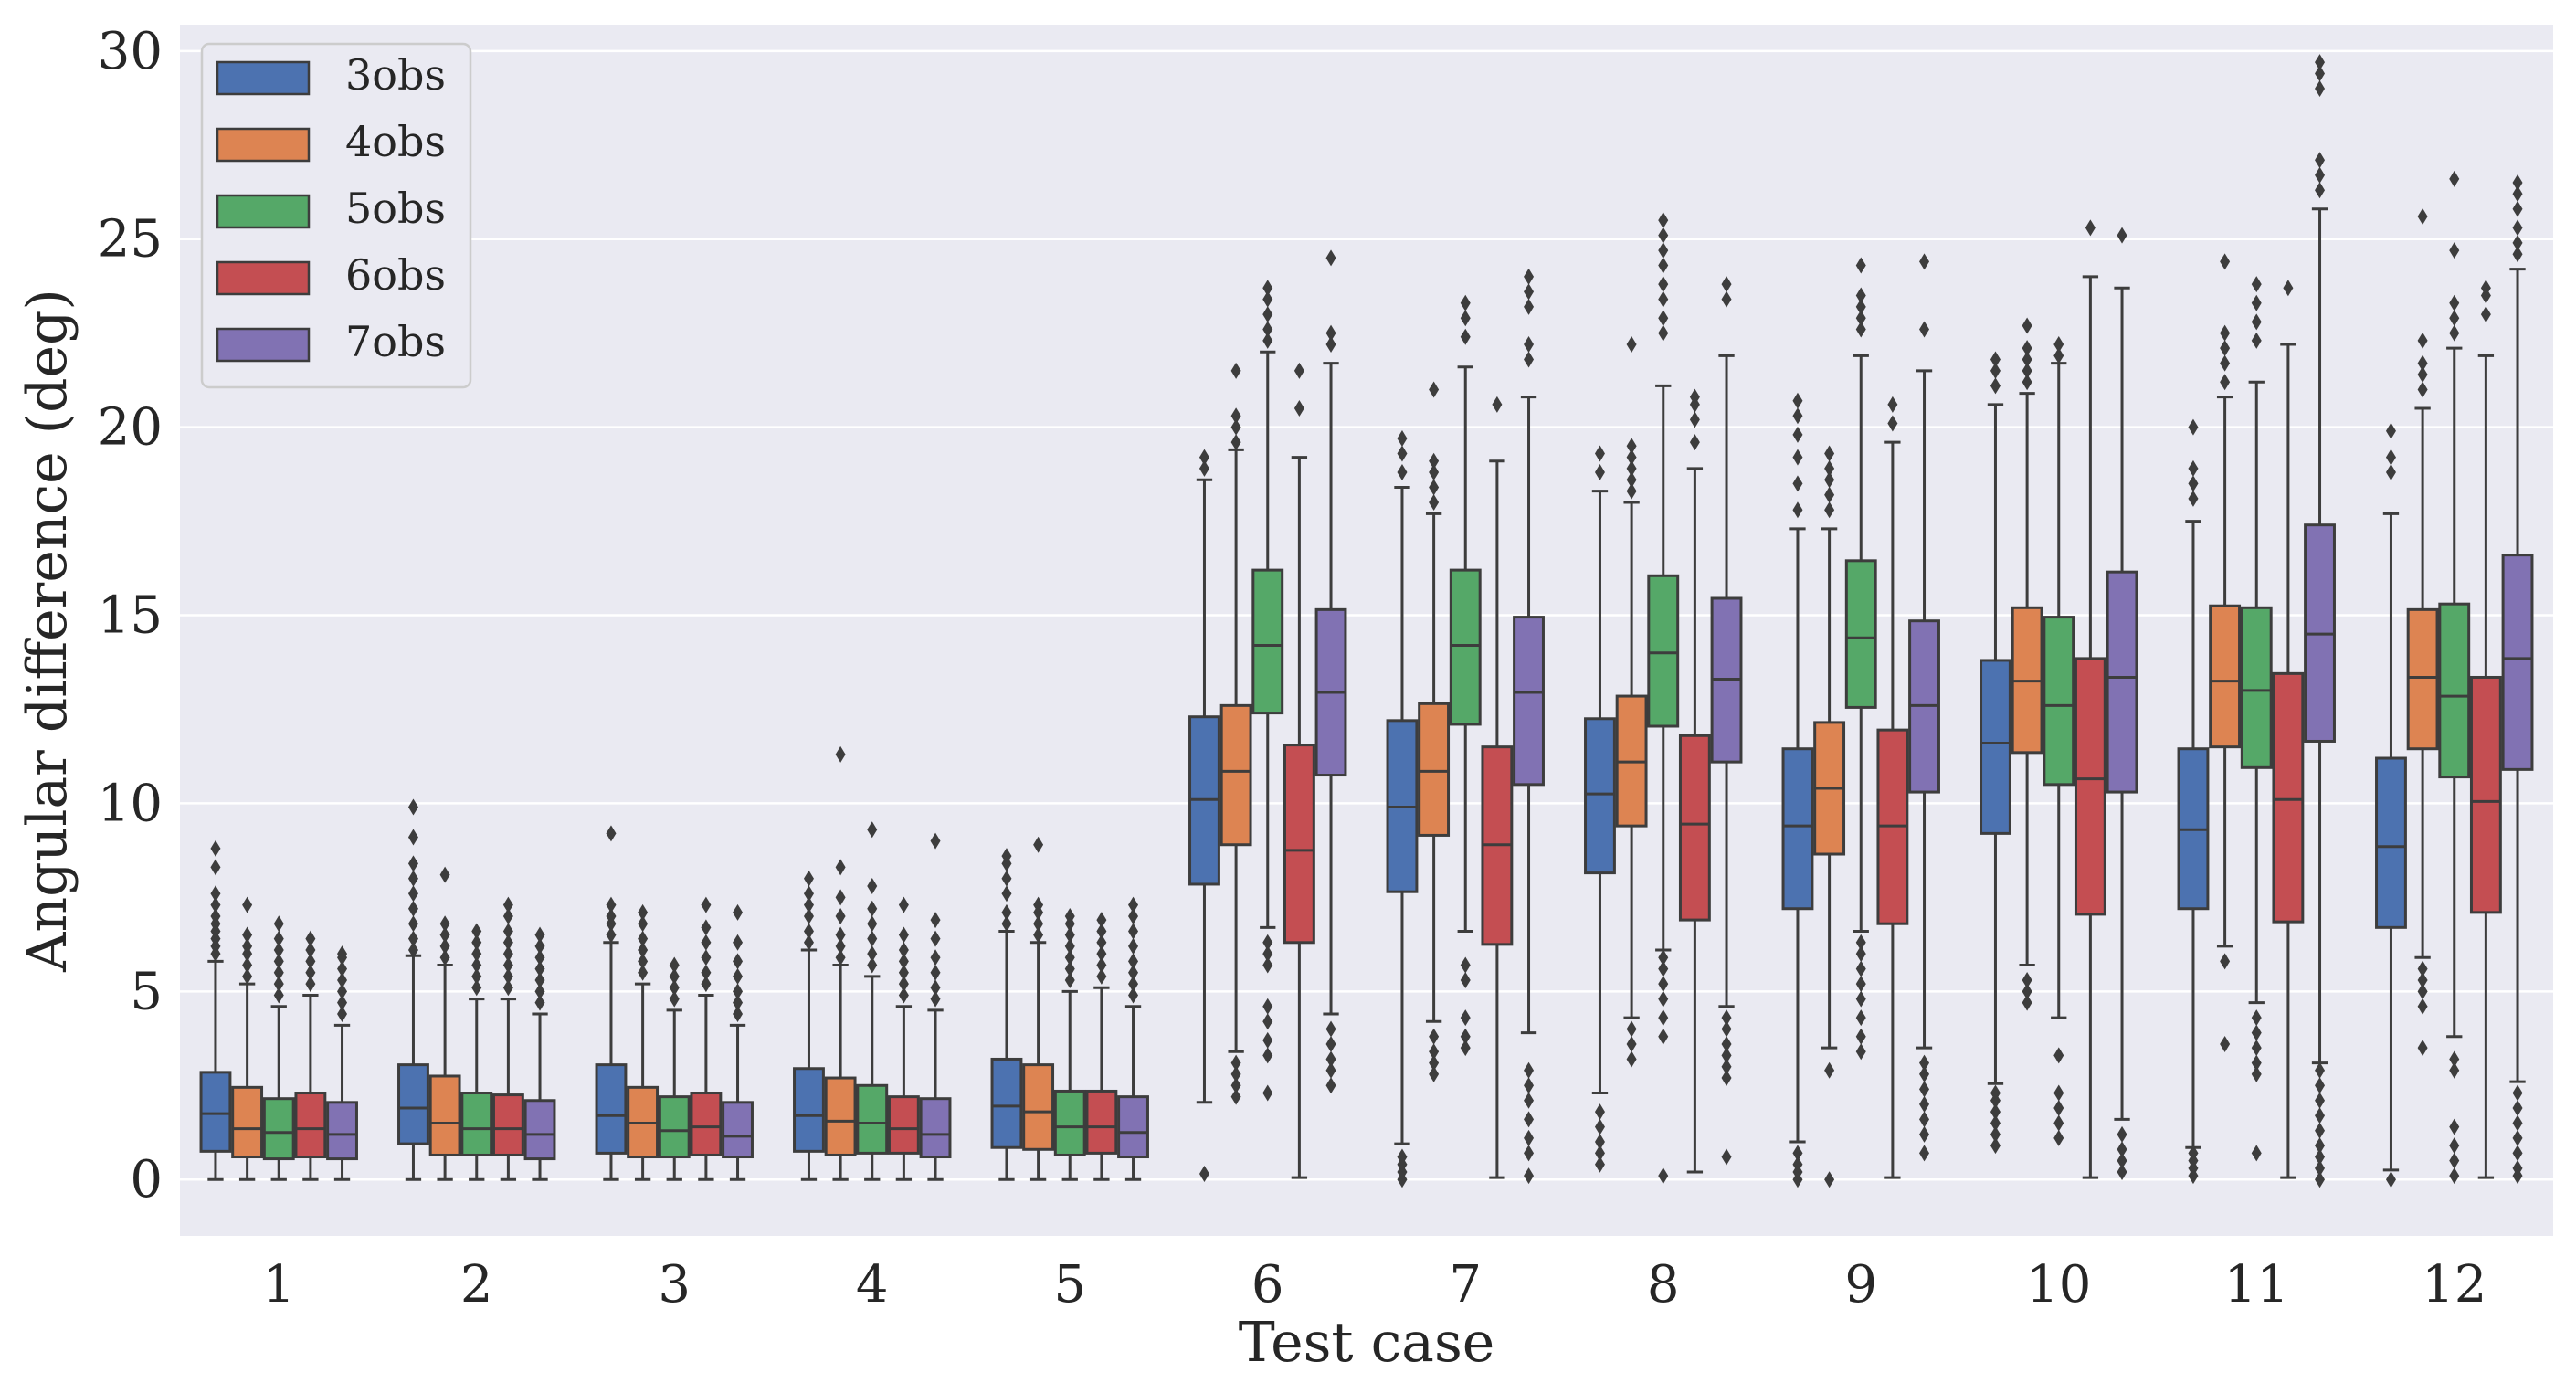  What do you see at coordinates (147, 1179) in the screenshot?
I see `y-tick-label: 0` at bounding box center [147, 1179].